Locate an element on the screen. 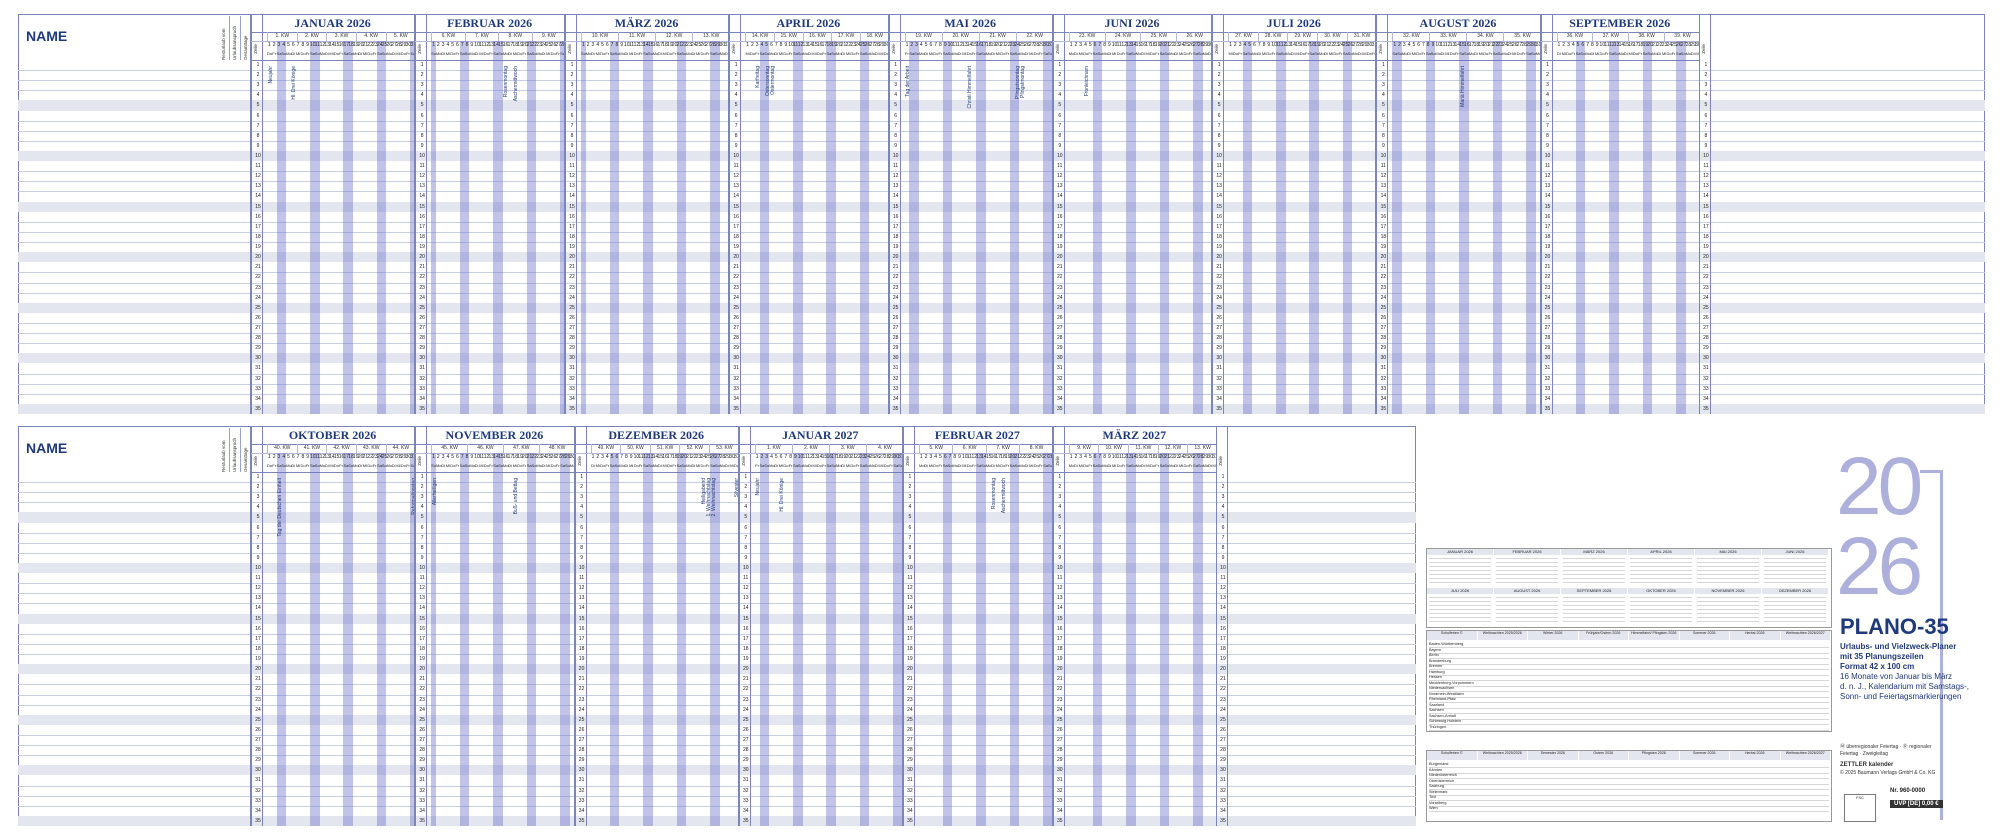  day-number: 7 is located at coordinates (622, 457).